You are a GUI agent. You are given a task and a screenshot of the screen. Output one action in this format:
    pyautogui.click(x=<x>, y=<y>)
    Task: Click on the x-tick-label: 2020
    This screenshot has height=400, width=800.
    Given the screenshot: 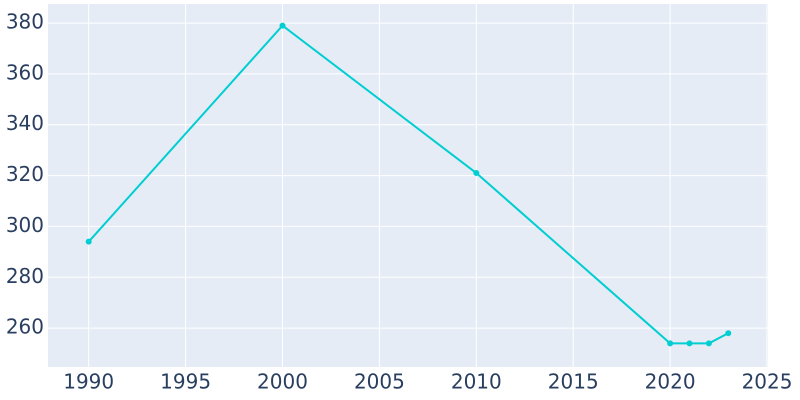 What is the action you would take?
    pyautogui.click(x=670, y=382)
    